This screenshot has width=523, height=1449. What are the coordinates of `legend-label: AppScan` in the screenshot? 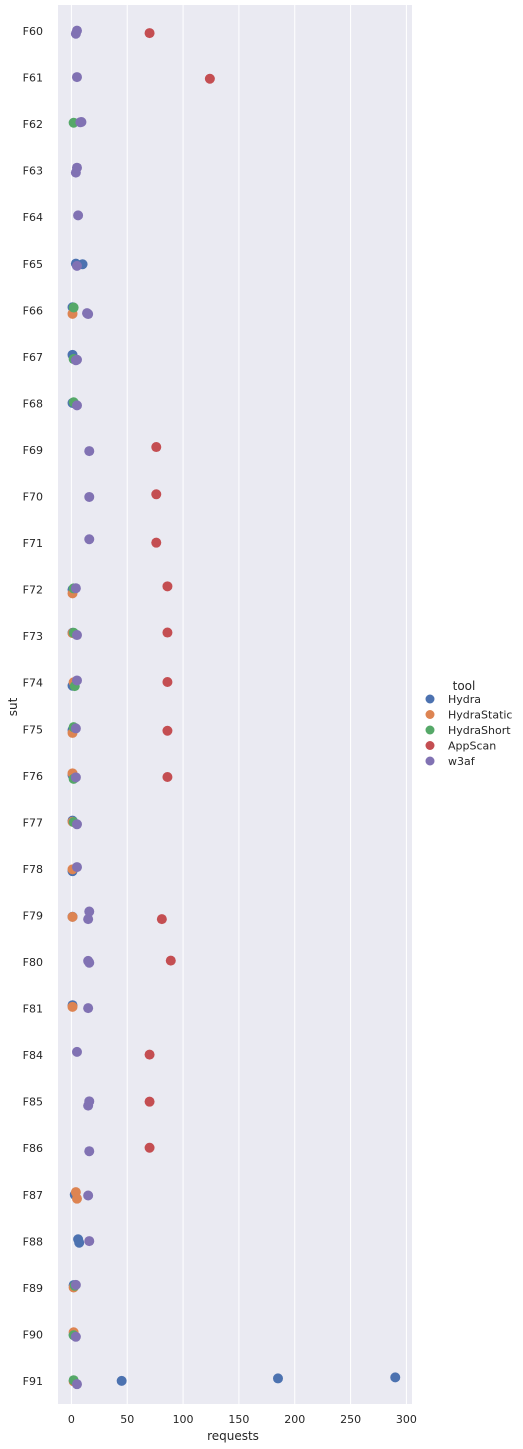 It's located at (472, 746).